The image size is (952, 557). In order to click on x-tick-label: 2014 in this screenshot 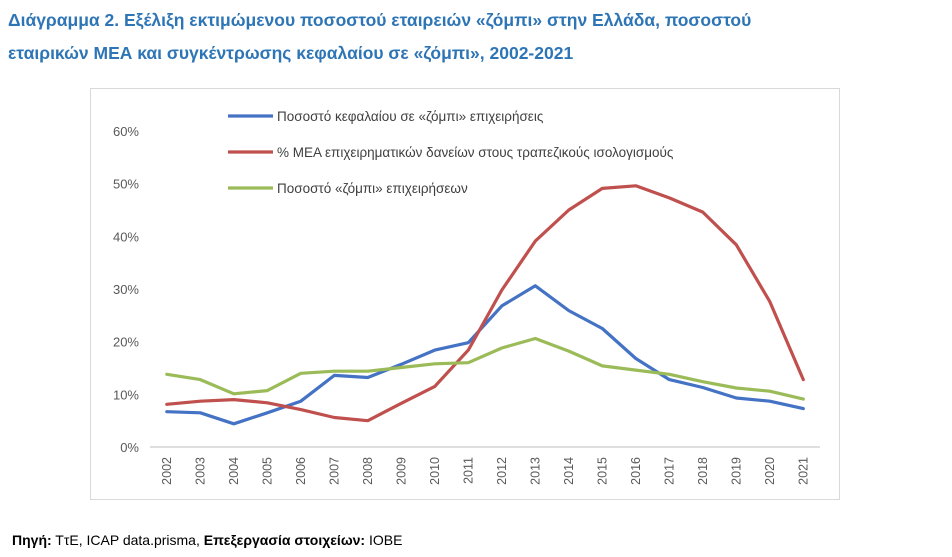, I will do `click(569, 471)`.